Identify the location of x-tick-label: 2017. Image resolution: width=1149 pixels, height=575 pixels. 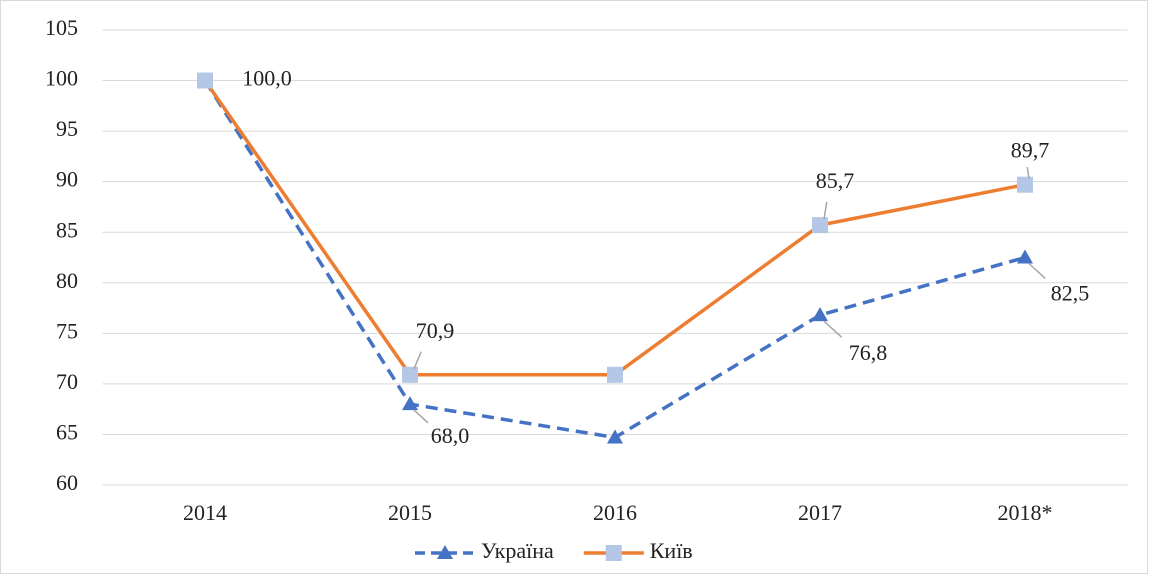
(820, 512).